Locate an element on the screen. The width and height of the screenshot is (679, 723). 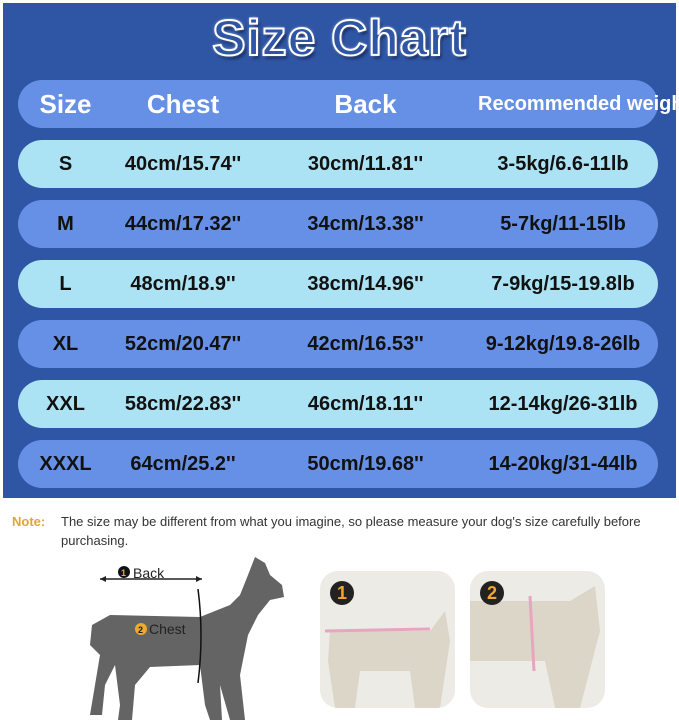
header-weight: Recommended weight is located at coordinates (578, 103).